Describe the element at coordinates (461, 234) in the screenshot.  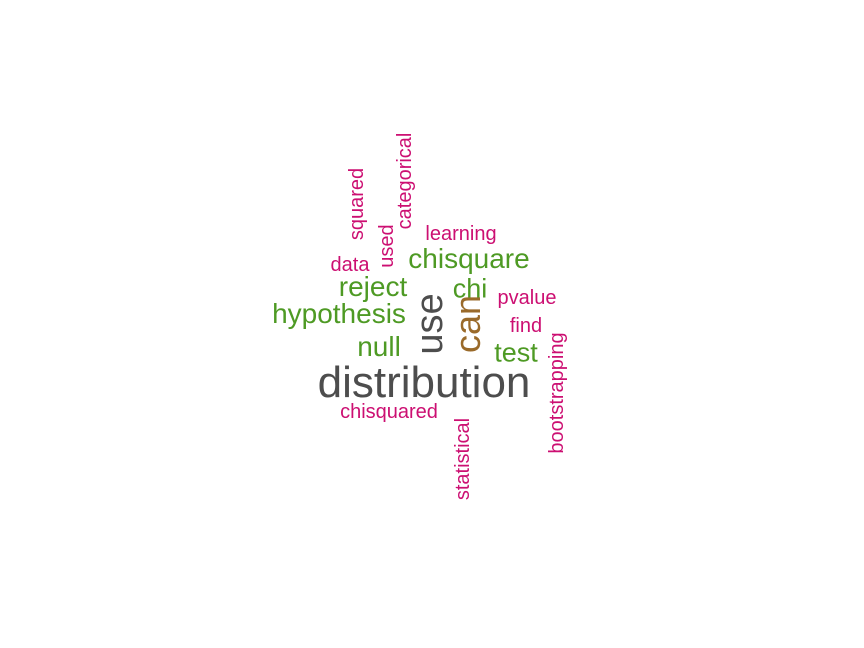
I see `word-learning: learning` at that location.